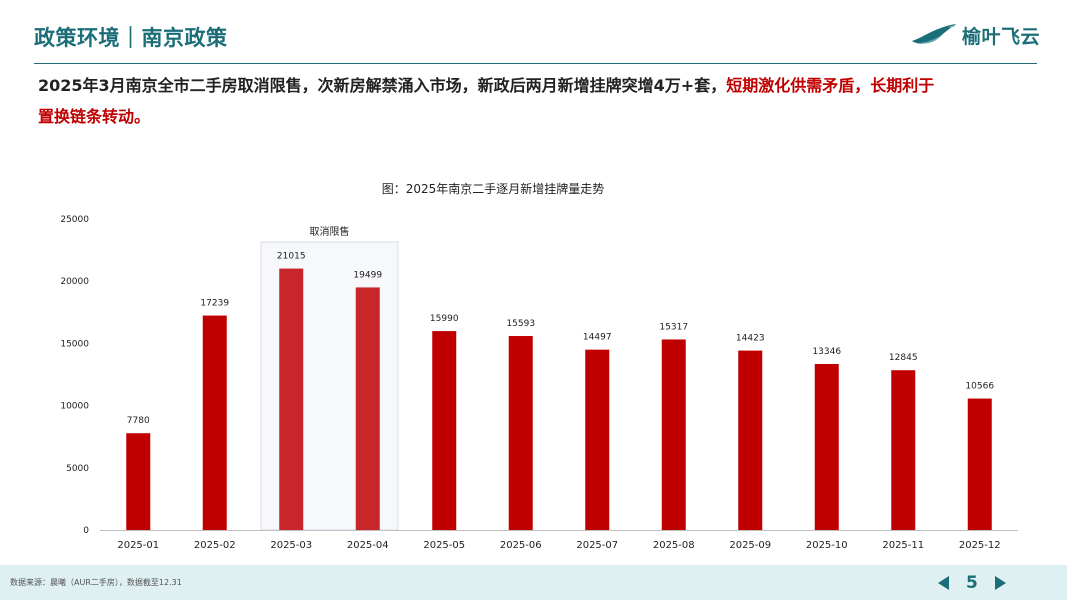 This screenshot has height=600, width=1067. Describe the element at coordinates (533, 32) in the screenshot. I see `header: 政策环境｜南京政策 榆叶飞云` at that location.